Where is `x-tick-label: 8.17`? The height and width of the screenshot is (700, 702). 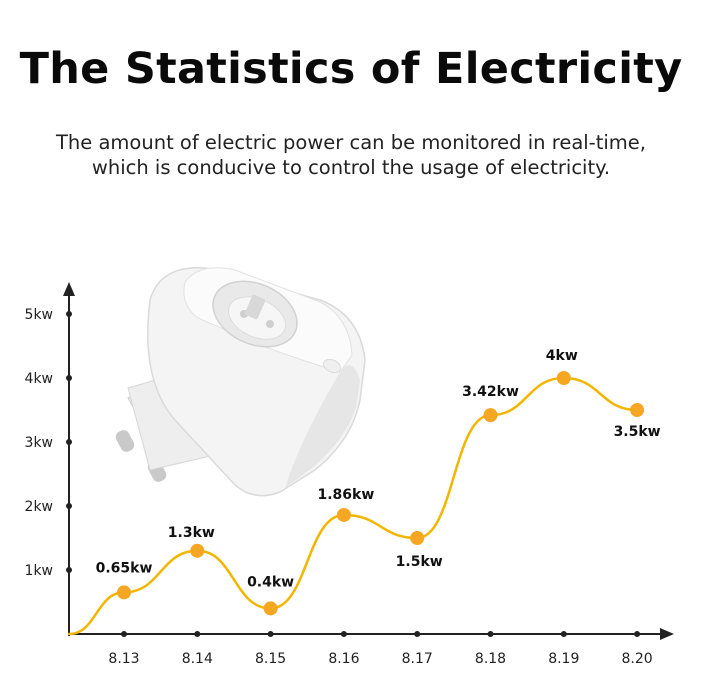
x-tick-label: 8.17 is located at coordinates (417, 659).